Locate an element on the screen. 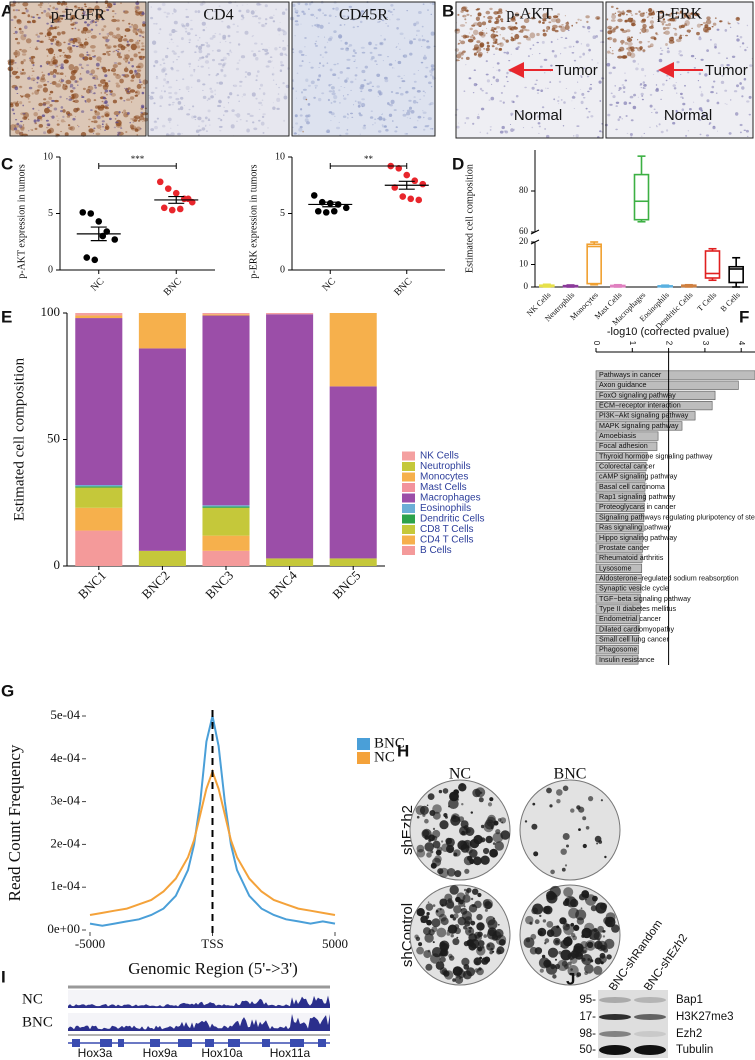  bar-segment is located at coordinates (226, 543).